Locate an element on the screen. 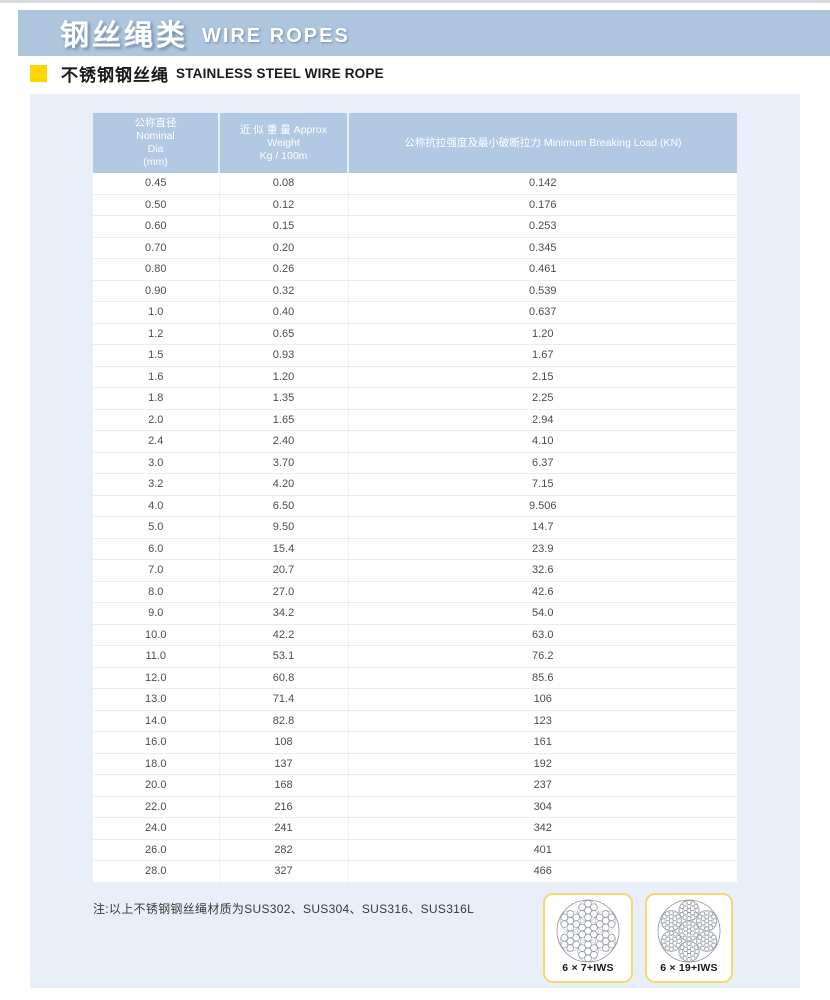  table-cell: 9.50 is located at coordinates (284, 527).